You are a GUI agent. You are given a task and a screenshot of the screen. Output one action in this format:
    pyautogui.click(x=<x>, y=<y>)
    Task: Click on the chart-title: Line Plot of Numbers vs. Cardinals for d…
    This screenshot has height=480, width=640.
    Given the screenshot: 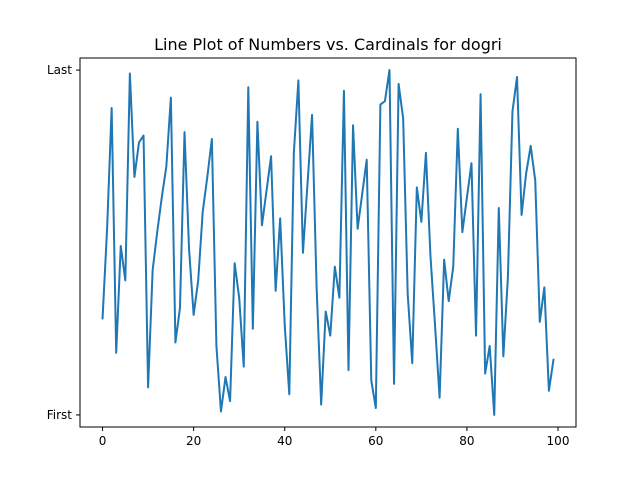 What is the action you would take?
    pyautogui.click(x=328, y=44)
    